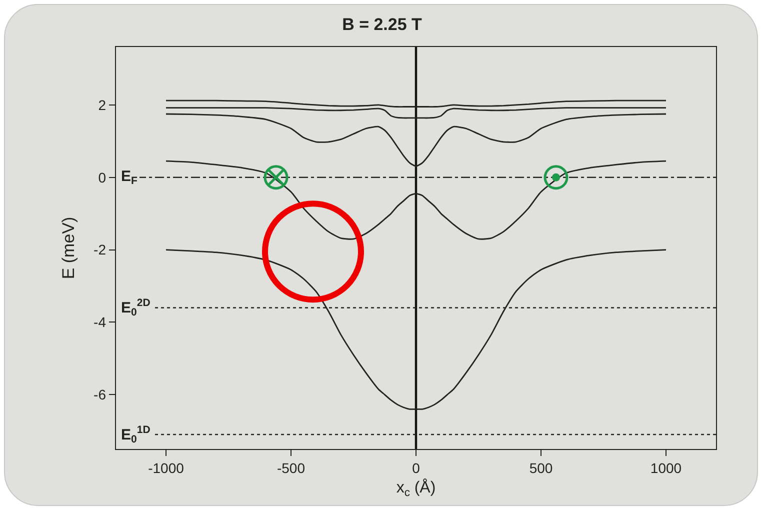 This screenshot has width=764, height=514. What do you see at coordinates (416, 489) in the screenshot?
I see `x-axis-title: x$_{c}$ (Å)` at bounding box center [416, 489].